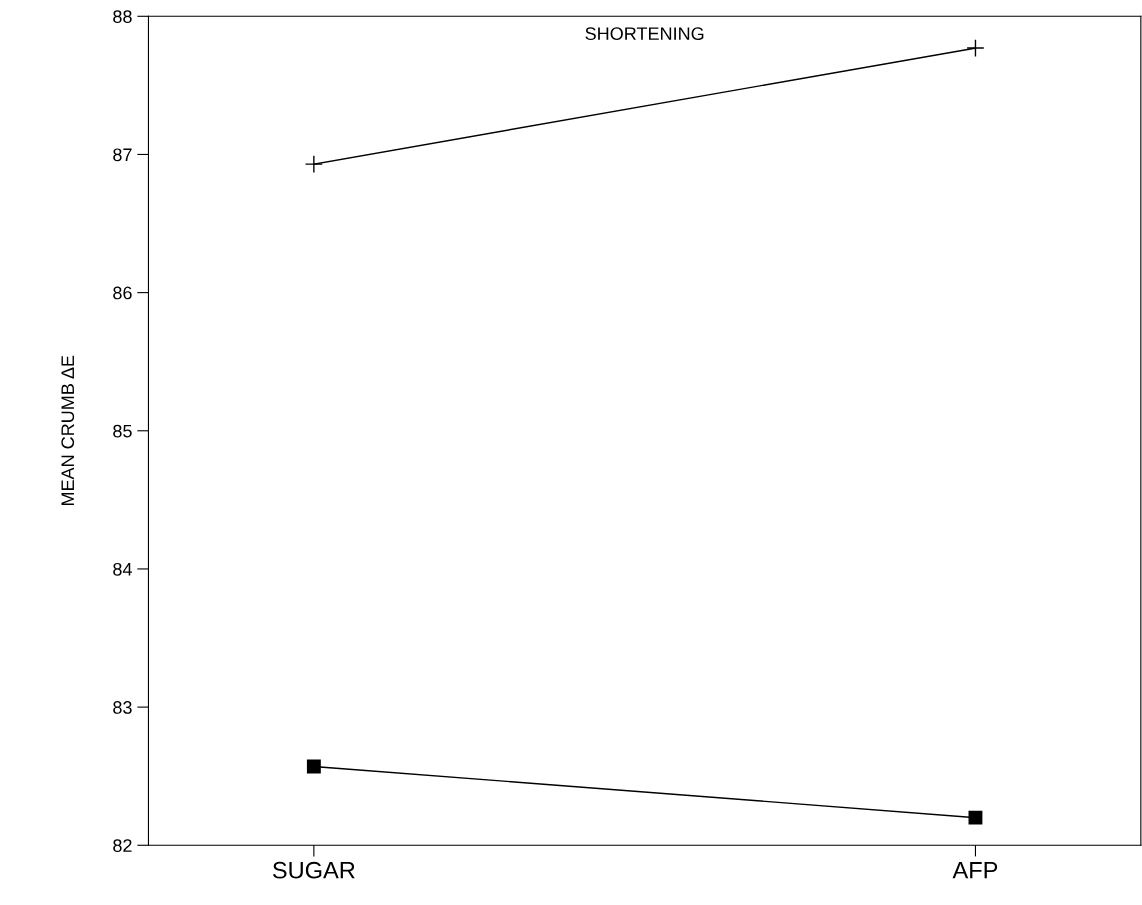  What do you see at coordinates (644, 34) in the screenshot?
I see `text: SHORTENING` at bounding box center [644, 34].